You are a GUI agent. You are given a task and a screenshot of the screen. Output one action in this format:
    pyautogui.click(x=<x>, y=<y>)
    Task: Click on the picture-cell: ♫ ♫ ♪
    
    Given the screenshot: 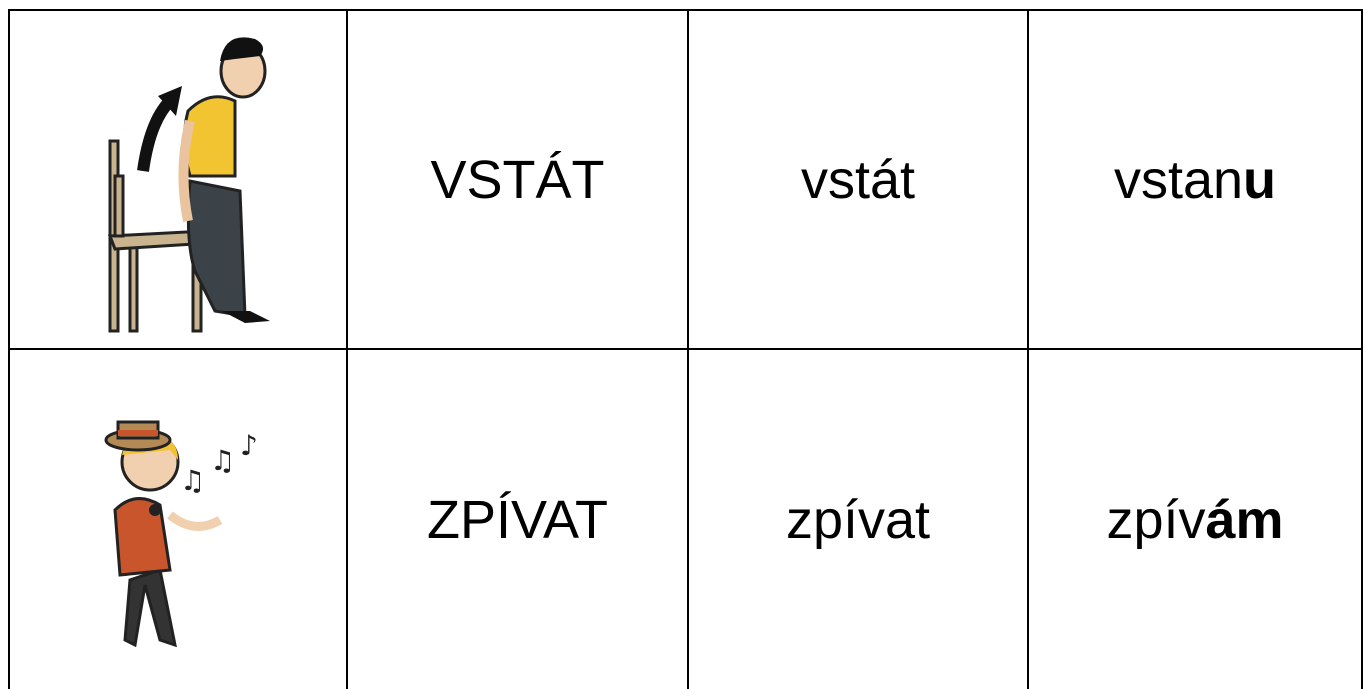 What is the action you would take?
    pyautogui.click(x=178, y=519)
    